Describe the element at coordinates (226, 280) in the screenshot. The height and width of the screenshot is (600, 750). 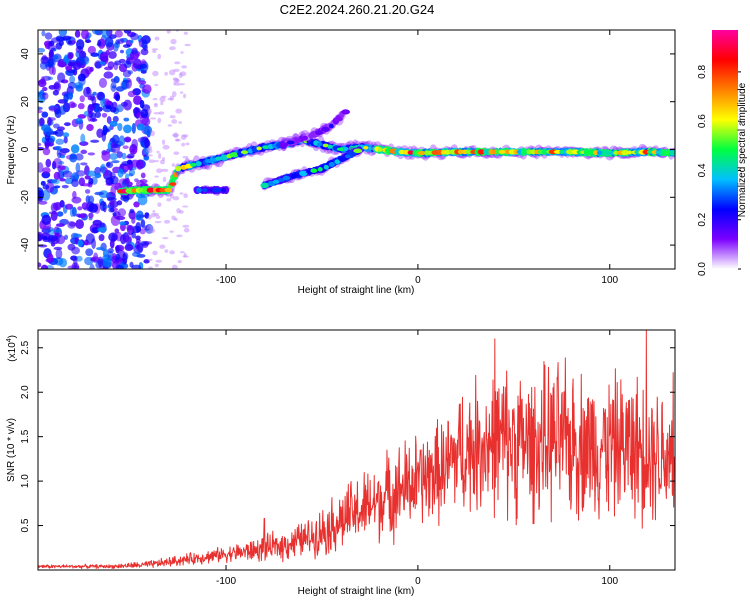
I see `spectrogram-x-tick-label: -100` at that location.